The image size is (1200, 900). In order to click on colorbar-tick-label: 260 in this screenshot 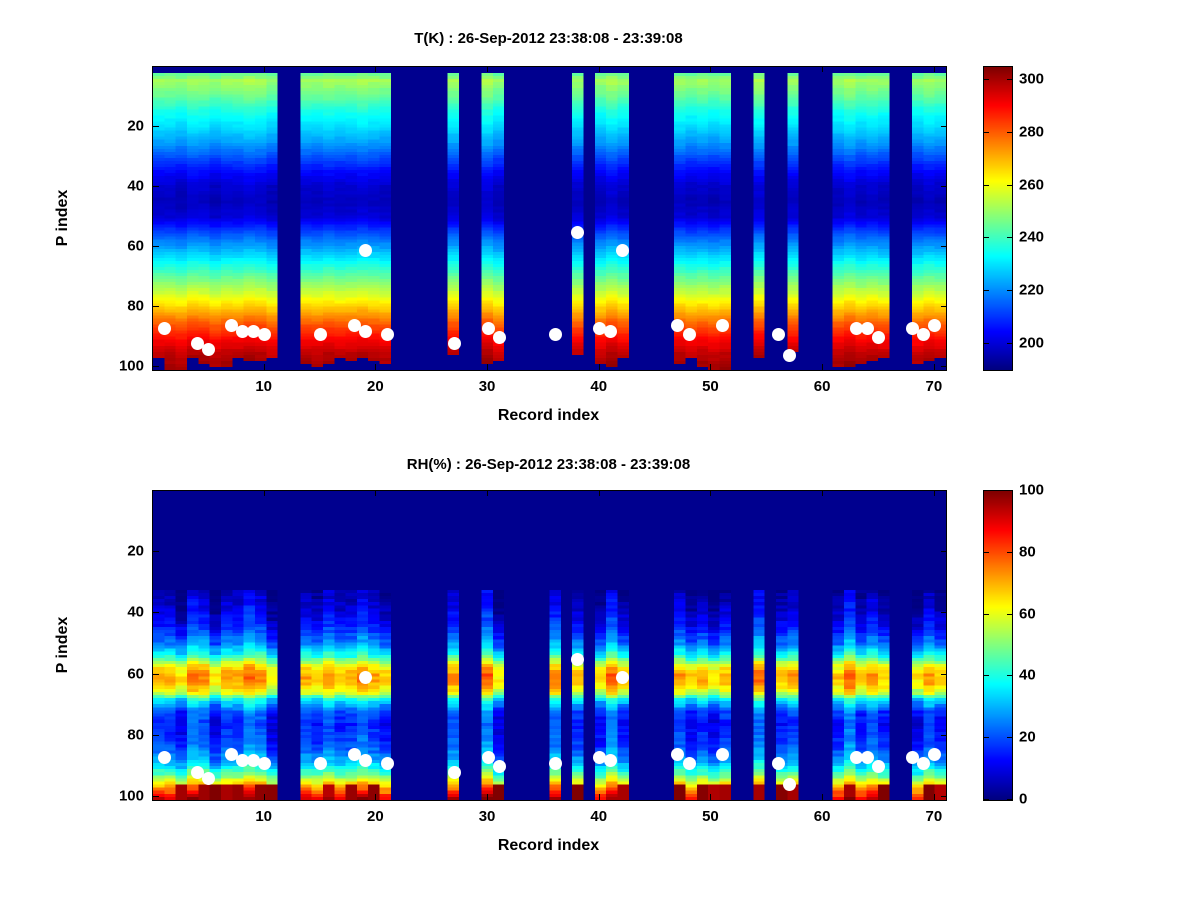, I will do `click(1032, 185)`.